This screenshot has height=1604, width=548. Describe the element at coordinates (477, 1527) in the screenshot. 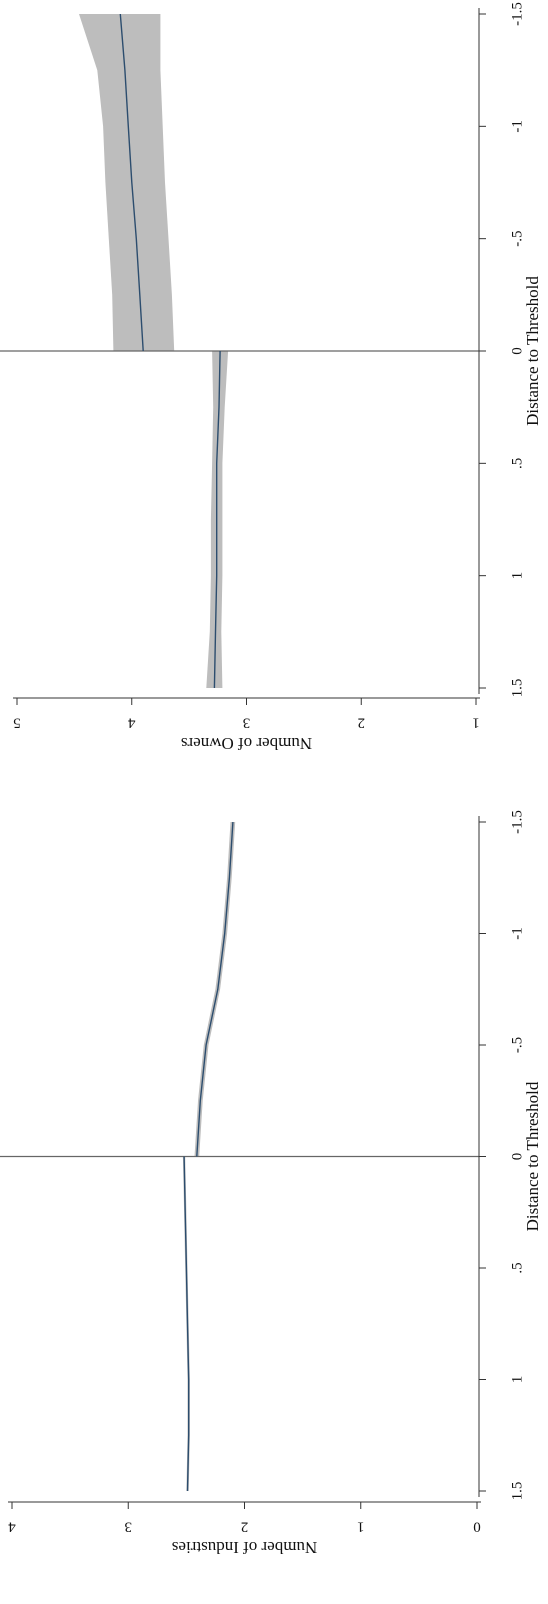

I see `y-tick-label: 0` at that location.